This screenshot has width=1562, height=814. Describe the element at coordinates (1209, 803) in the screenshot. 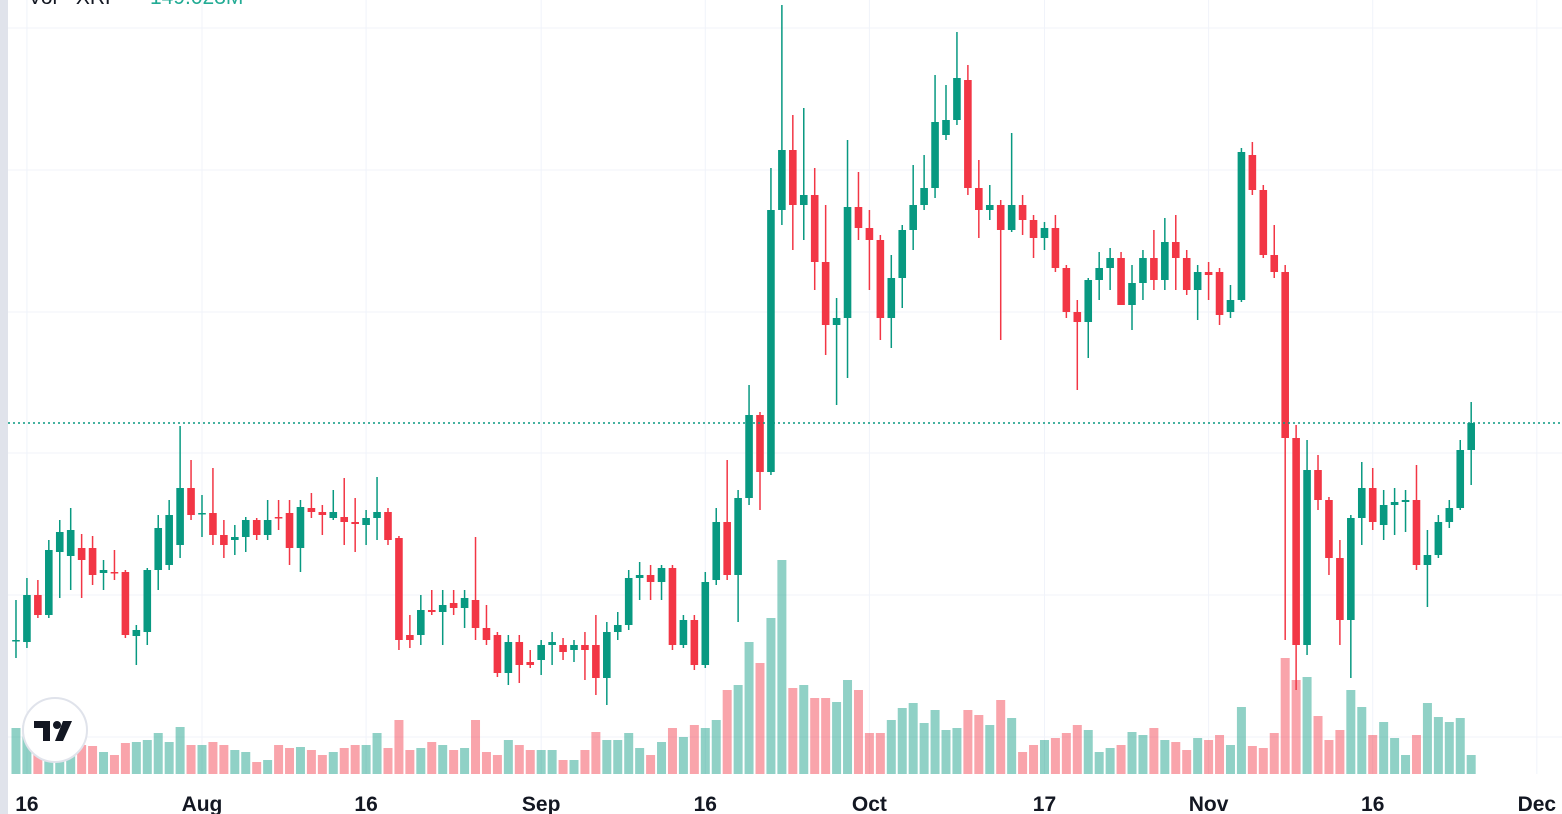

I see `x-tick-label: Nov` at that location.